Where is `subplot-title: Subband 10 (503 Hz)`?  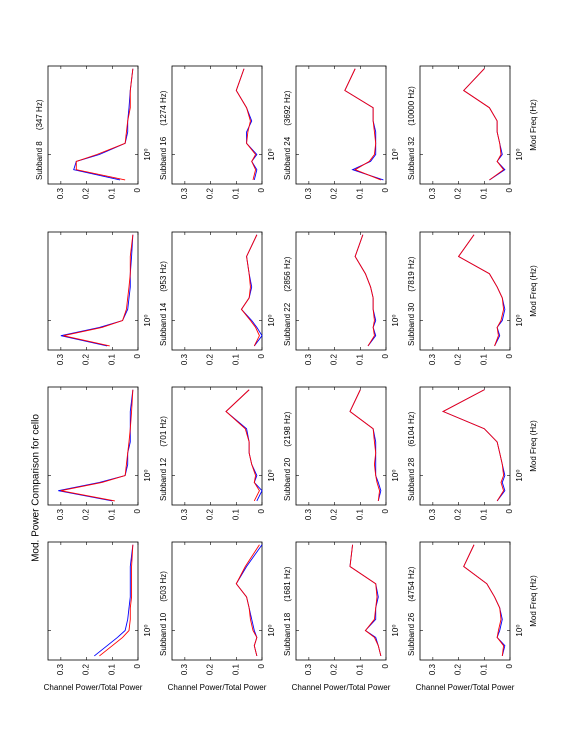
subplot-title: Subband 10 (503 Hz) is located at coordinates (163, 613).